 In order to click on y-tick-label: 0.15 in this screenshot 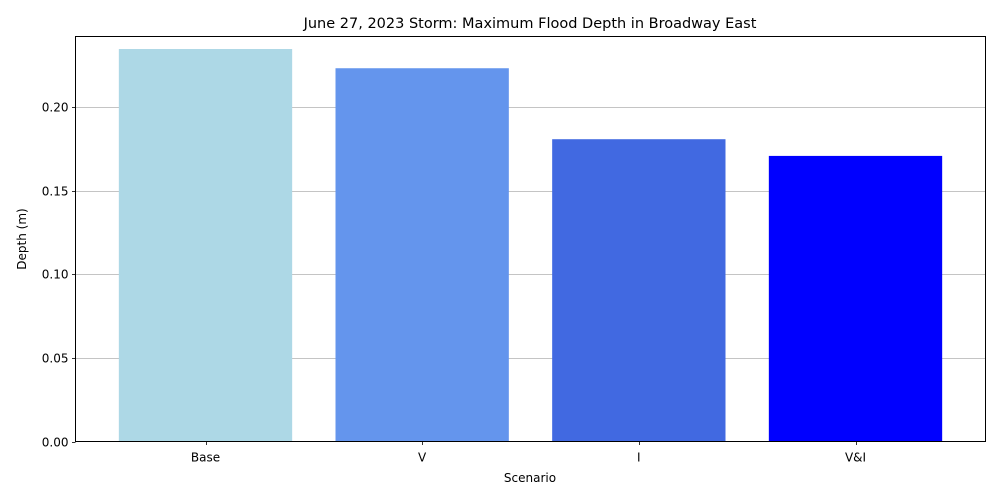, I will do `click(55, 192)`.